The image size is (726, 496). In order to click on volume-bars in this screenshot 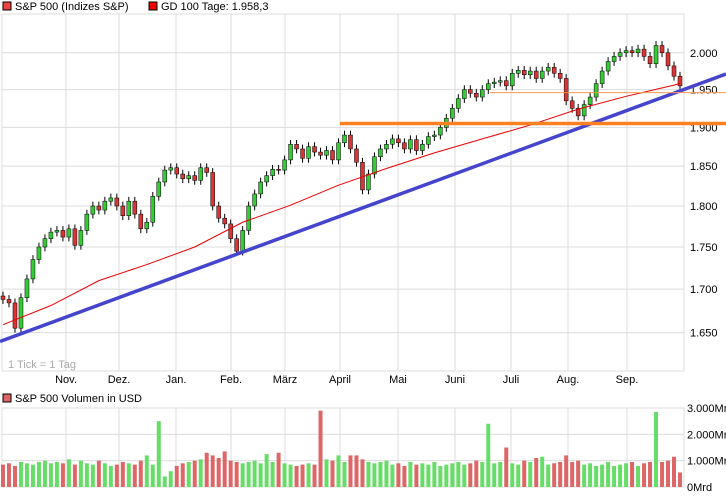, I will do `click(341, 448)`.